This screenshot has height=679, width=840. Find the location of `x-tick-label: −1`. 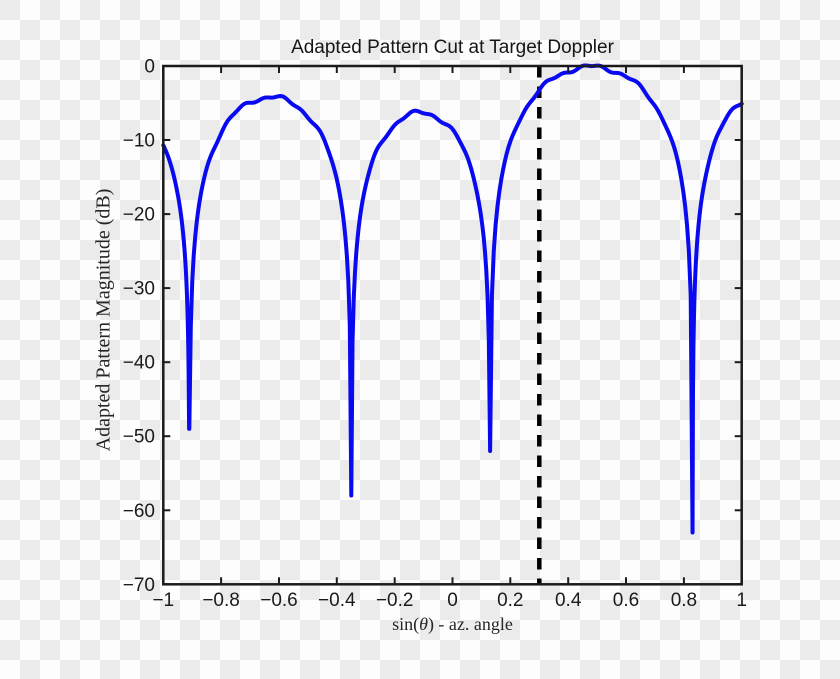

x-tick-label: −1 is located at coordinates (163, 600).